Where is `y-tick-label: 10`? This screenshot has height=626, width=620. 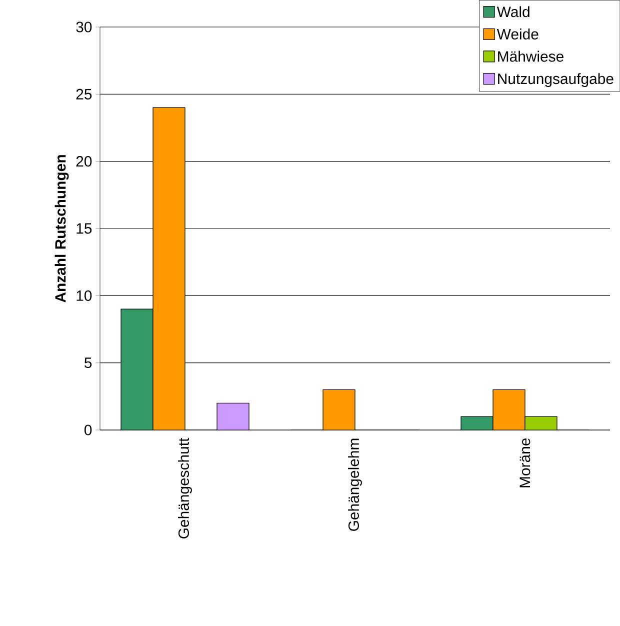
y-tick-label: 10 is located at coordinates (84, 295).